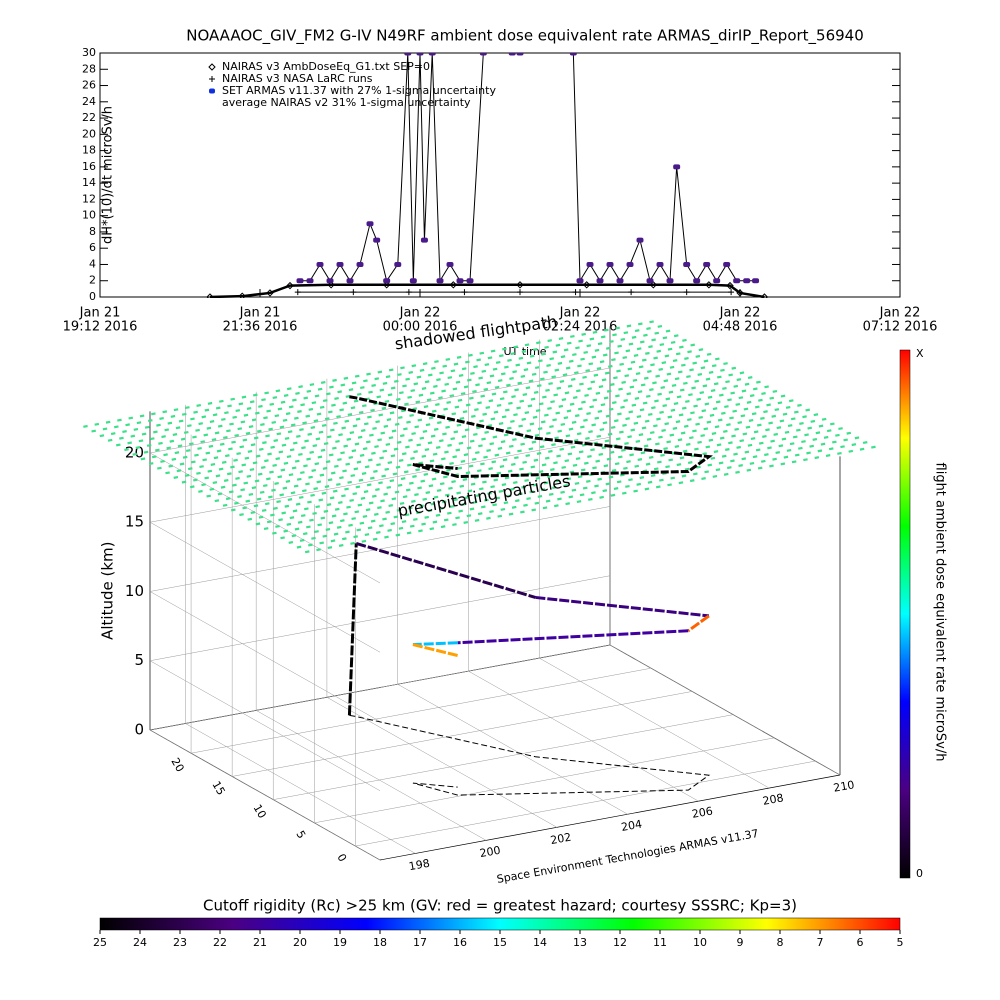 The height and width of the screenshot is (1000, 1000). I want to click on x-tick-label: Jan 22, so click(740, 313).